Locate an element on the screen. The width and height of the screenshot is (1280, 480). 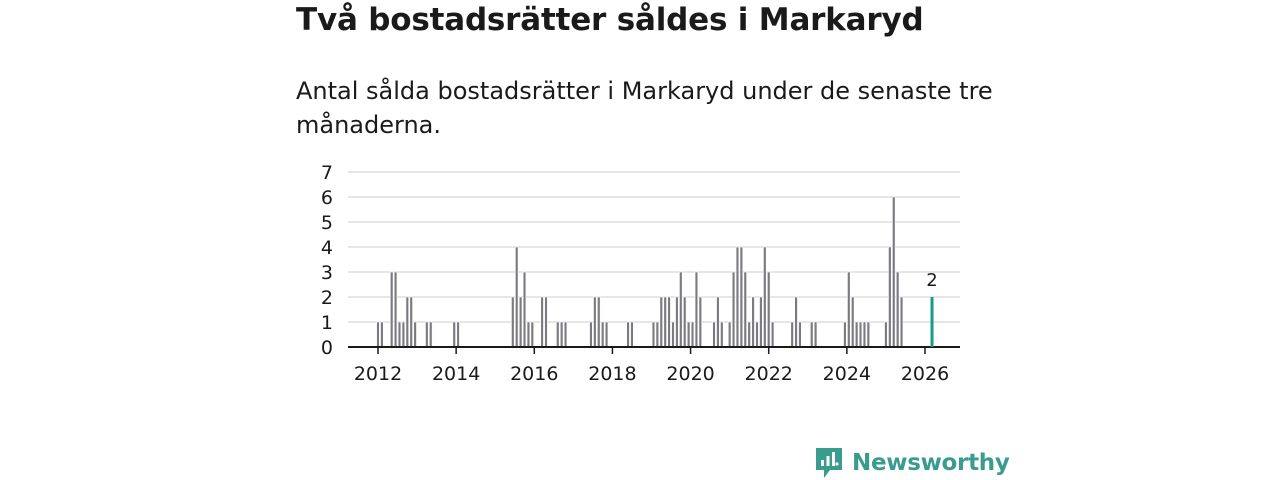
x-tick-label-2020: 2020 is located at coordinates (690, 374).